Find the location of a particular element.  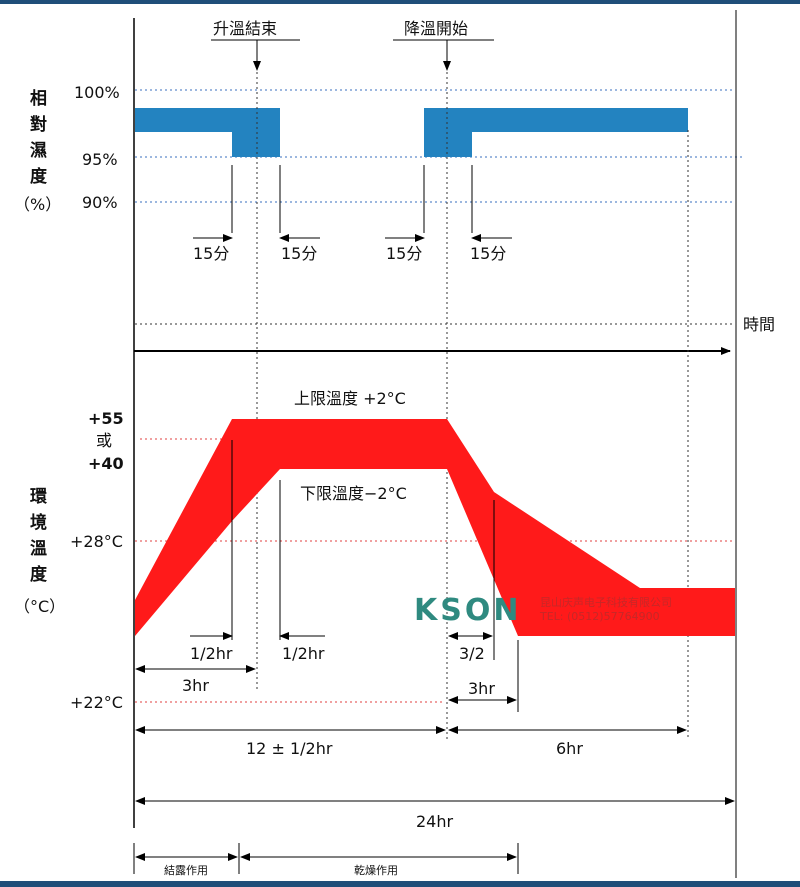

fifteen-min-label-2: 15分 is located at coordinates (299, 253).